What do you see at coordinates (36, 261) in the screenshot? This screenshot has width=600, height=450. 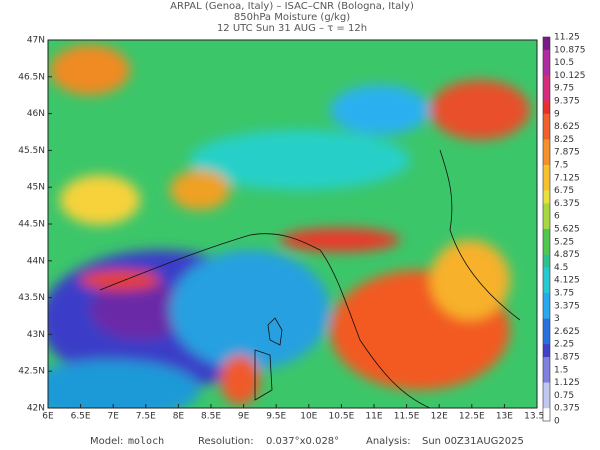 I see `lat-label: 44N` at bounding box center [36, 261].